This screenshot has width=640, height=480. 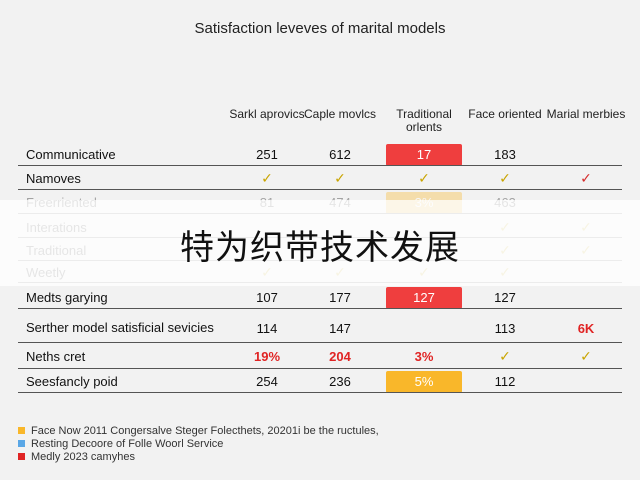 What do you see at coordinates (340, 328) in the screenshot?
I see `table-cell: 147` at bounding box center [340, 328].